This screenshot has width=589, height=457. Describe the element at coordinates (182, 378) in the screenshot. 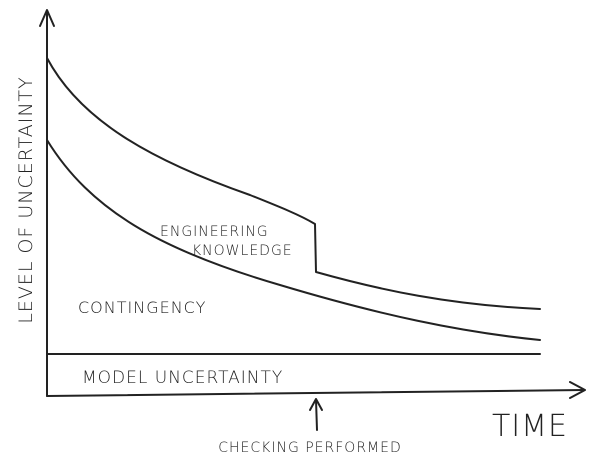

I see `region-label: MODEL UNCERTAINTY` at that location.